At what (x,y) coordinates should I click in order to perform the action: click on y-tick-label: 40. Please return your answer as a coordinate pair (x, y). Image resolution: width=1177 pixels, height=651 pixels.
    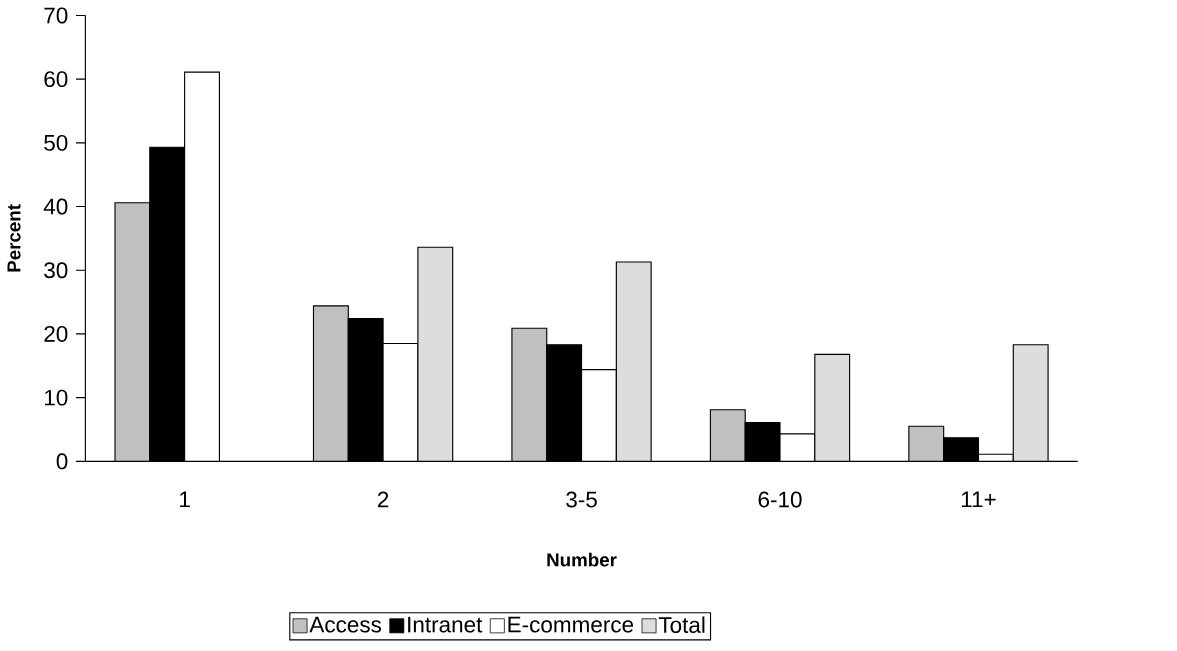
    Looking at the image, I should click on (55, 206).